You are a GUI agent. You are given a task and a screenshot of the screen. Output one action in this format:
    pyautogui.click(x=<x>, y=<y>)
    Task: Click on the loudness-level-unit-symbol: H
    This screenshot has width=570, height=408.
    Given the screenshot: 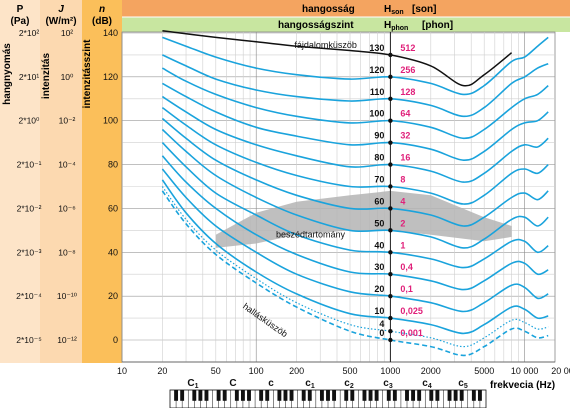 What is the action you would take?
    pyautogui.click(x=387, y=25)
    